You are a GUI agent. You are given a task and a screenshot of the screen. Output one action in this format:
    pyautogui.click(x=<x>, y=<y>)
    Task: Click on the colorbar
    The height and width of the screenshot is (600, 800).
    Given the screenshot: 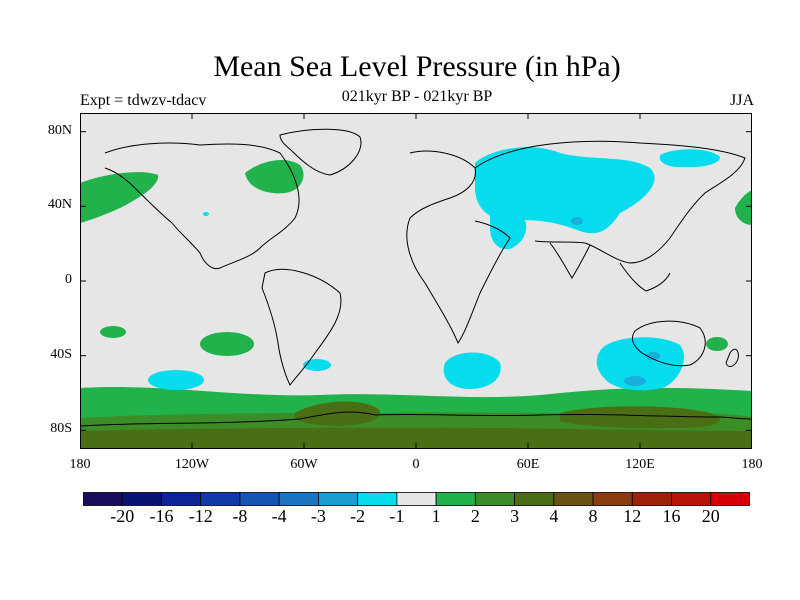 What is the action you would take?
    pyautogui.click(x=416, y=499)
    